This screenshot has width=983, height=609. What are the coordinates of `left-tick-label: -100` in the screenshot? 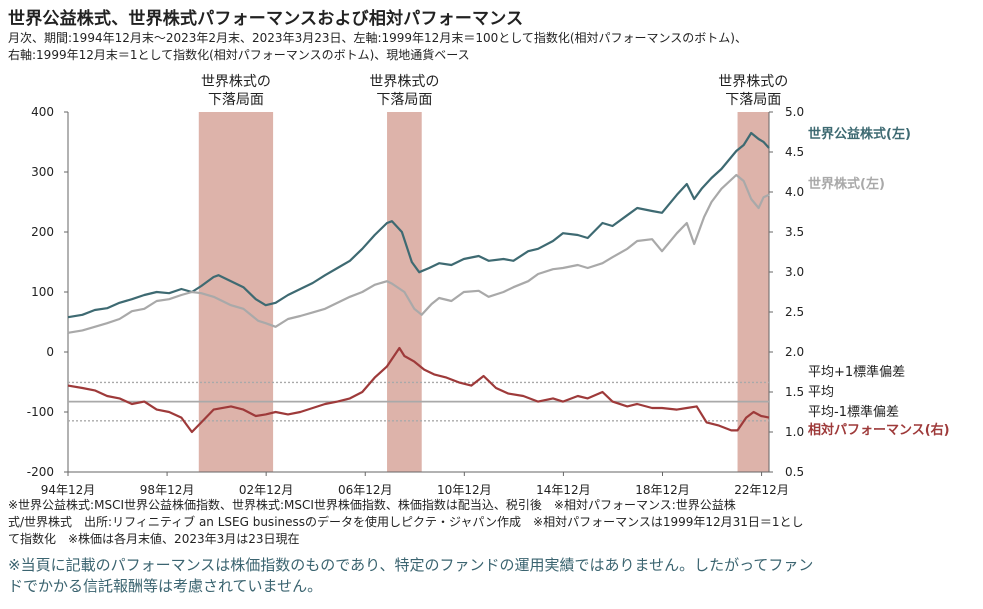 It's located at (40, 412).